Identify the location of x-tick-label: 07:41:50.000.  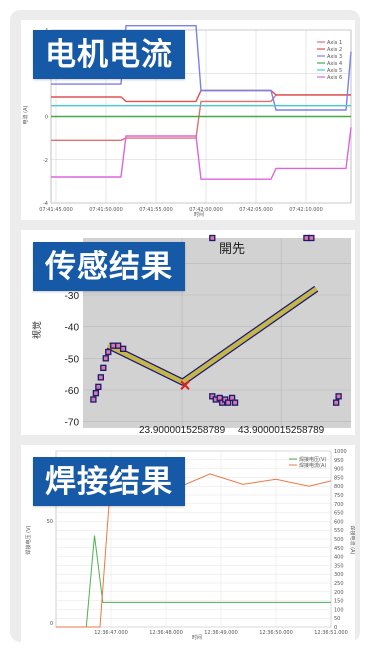
(106, 210).